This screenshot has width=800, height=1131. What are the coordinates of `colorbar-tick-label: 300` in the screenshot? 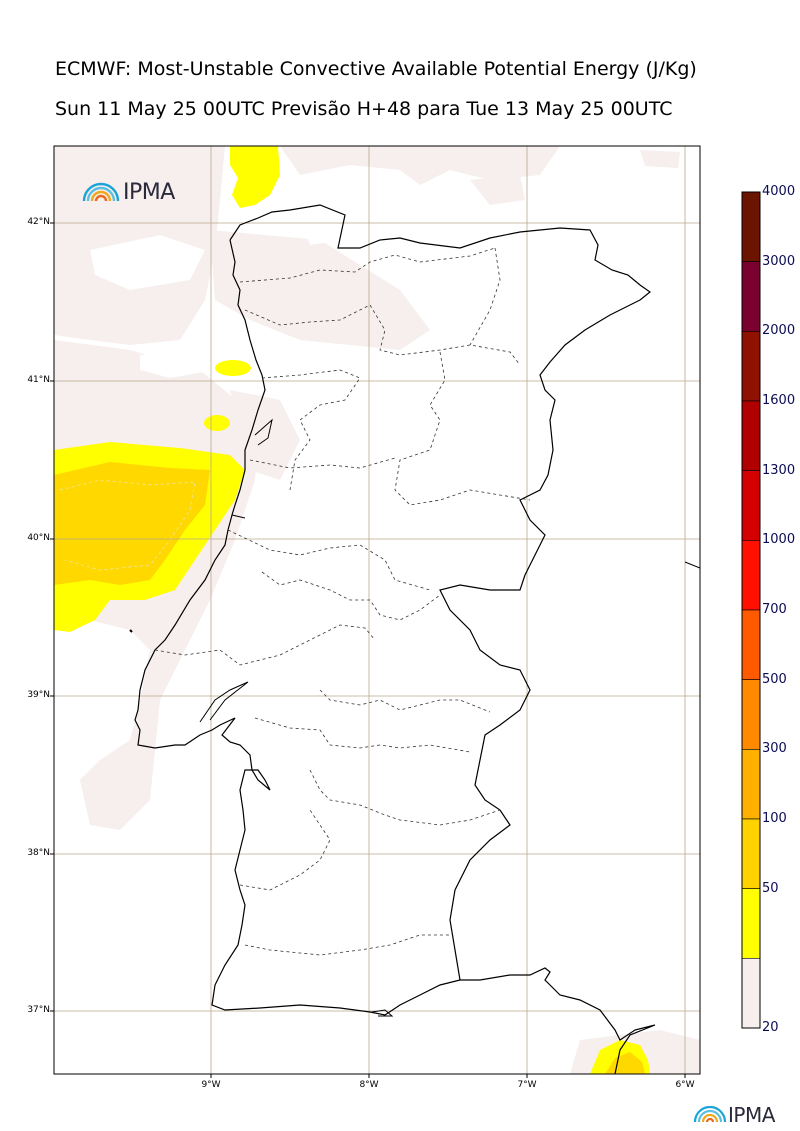 It's located at (774, 749).